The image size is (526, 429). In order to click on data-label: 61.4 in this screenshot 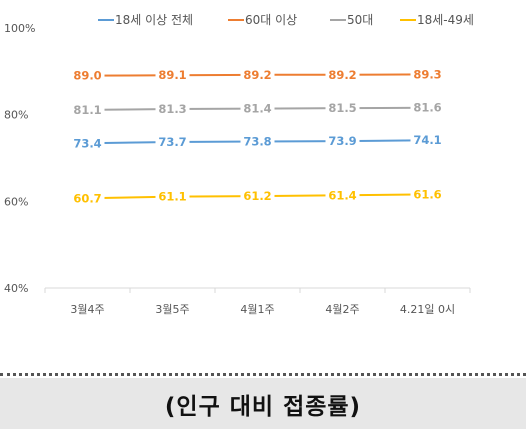, I will do `click(342, 195)`.